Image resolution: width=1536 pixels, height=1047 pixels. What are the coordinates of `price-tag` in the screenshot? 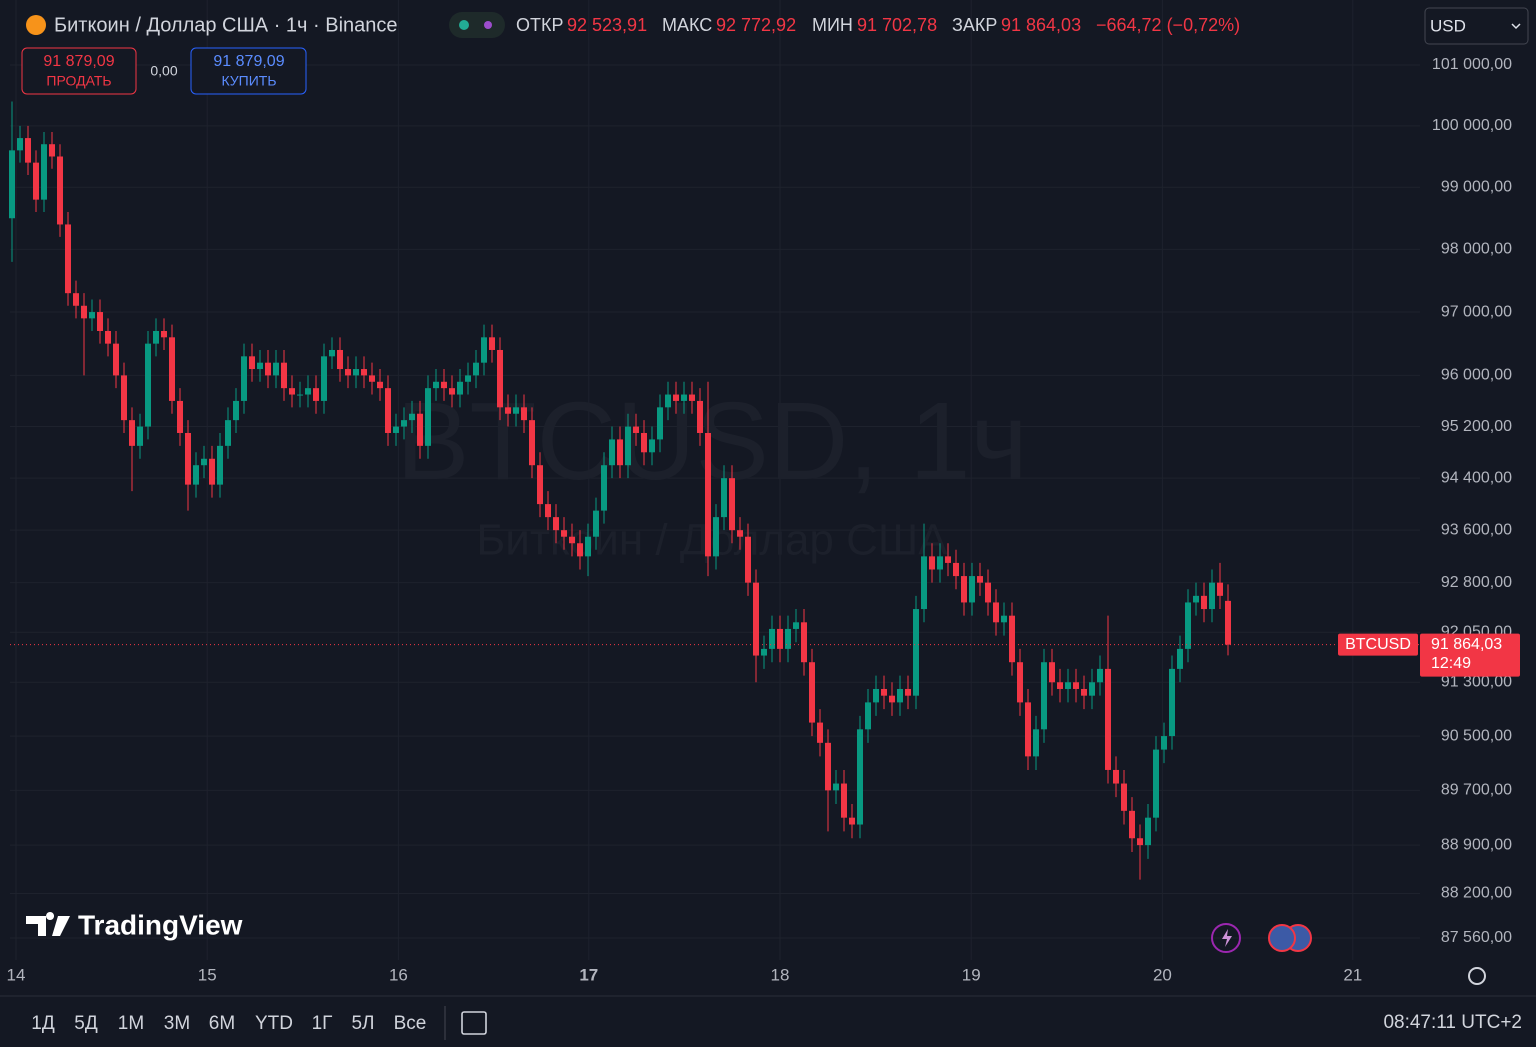 It's located at (1470, 655).